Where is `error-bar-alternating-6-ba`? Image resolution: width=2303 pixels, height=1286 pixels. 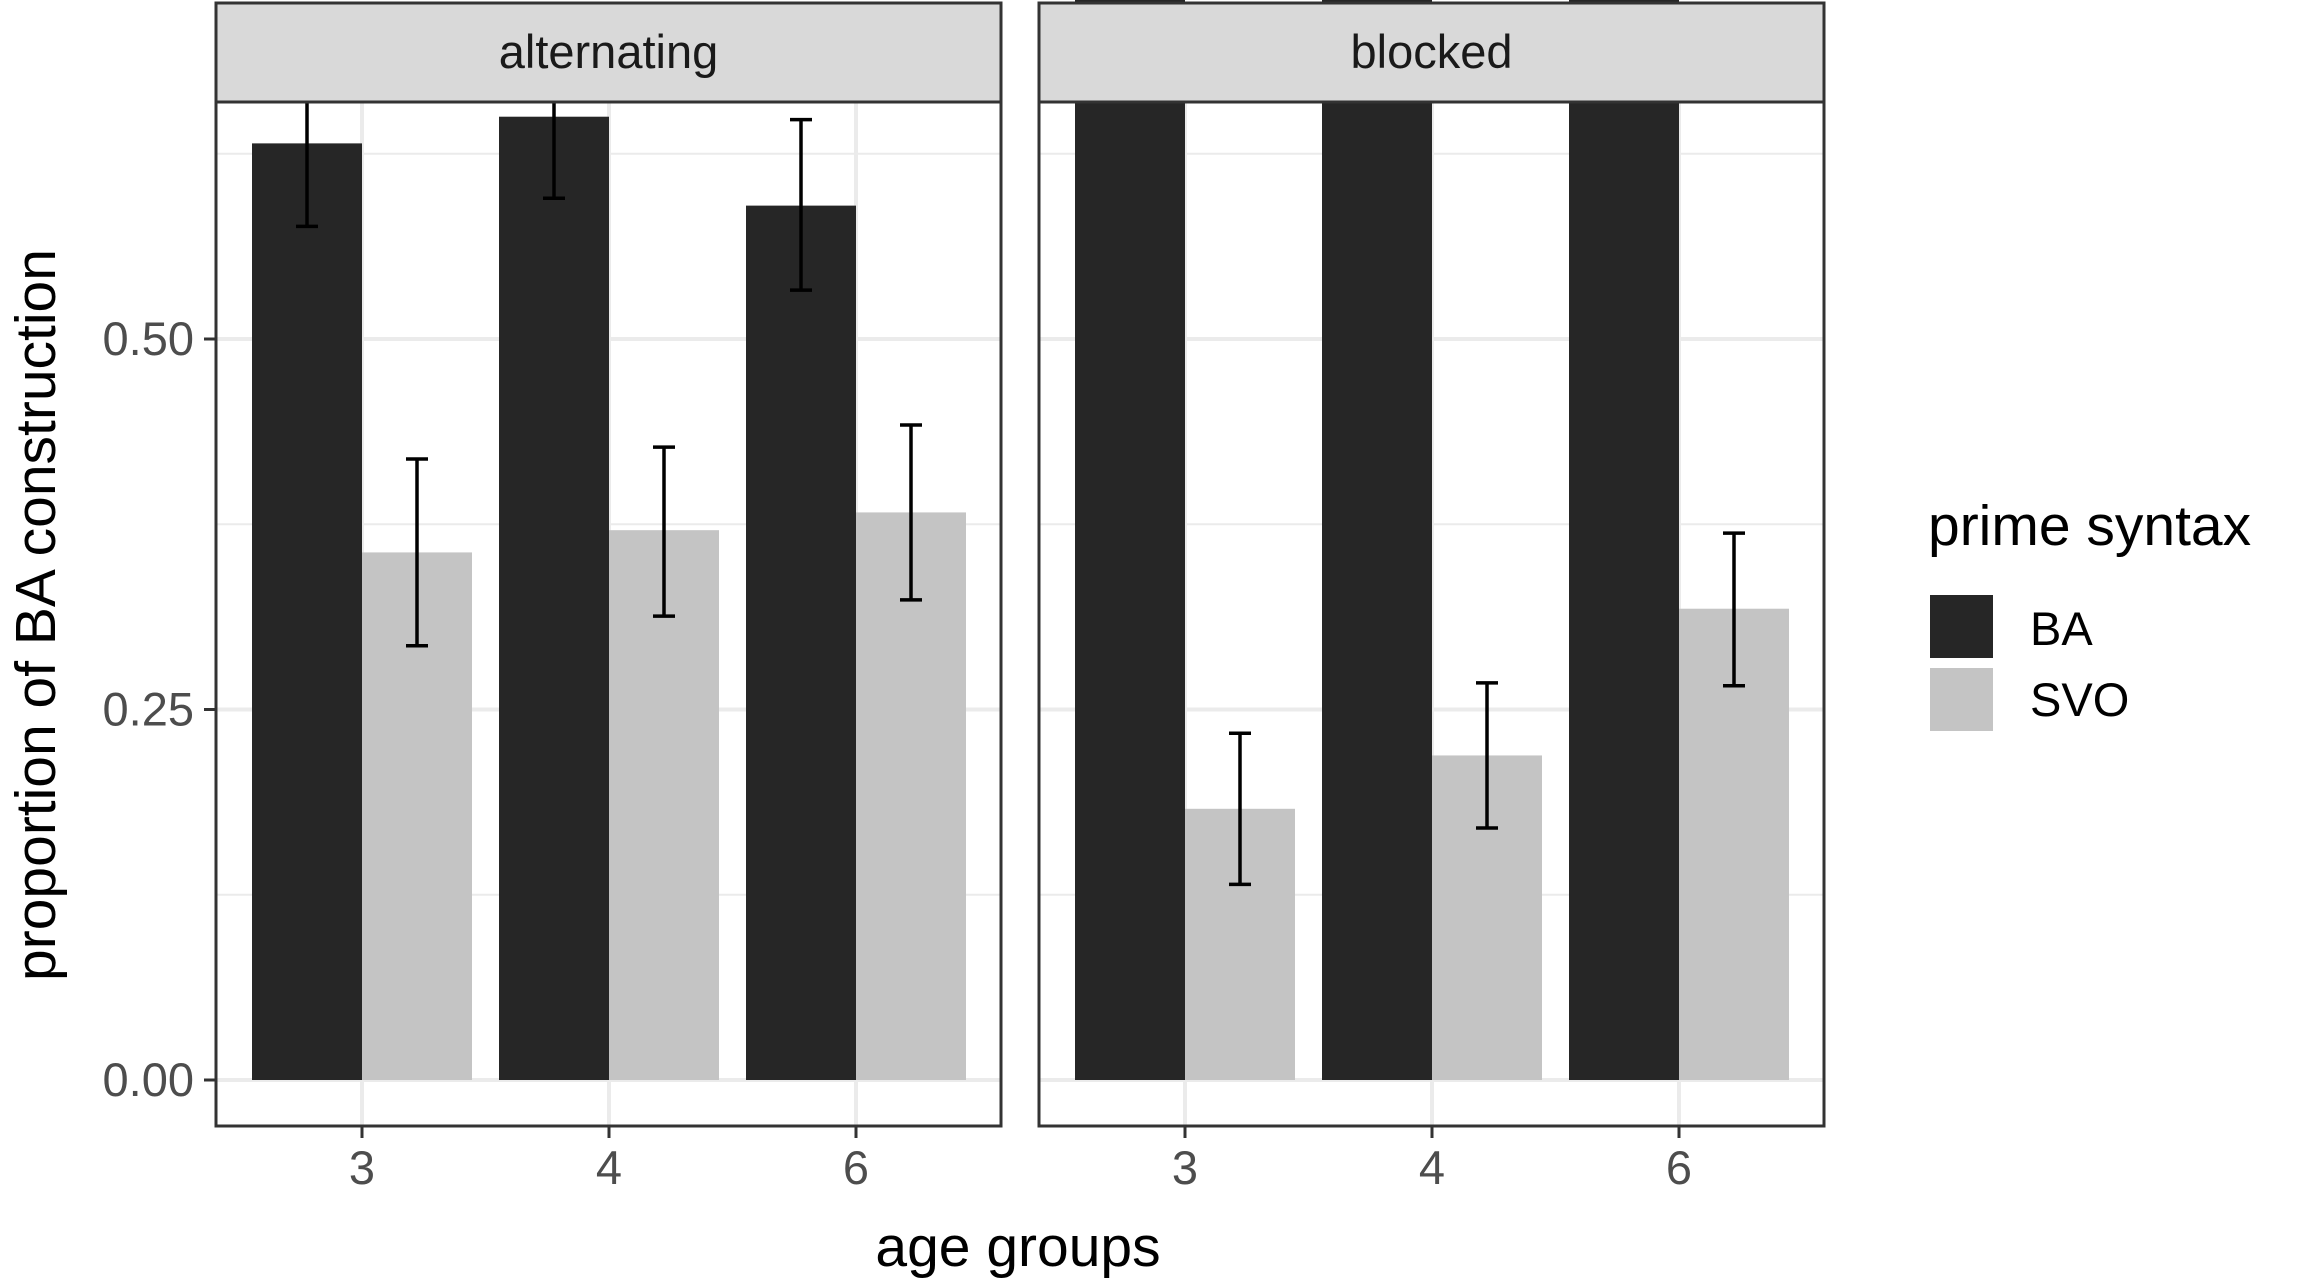 error-bar-alternating-6-ba is located at coordinates (801, 204).